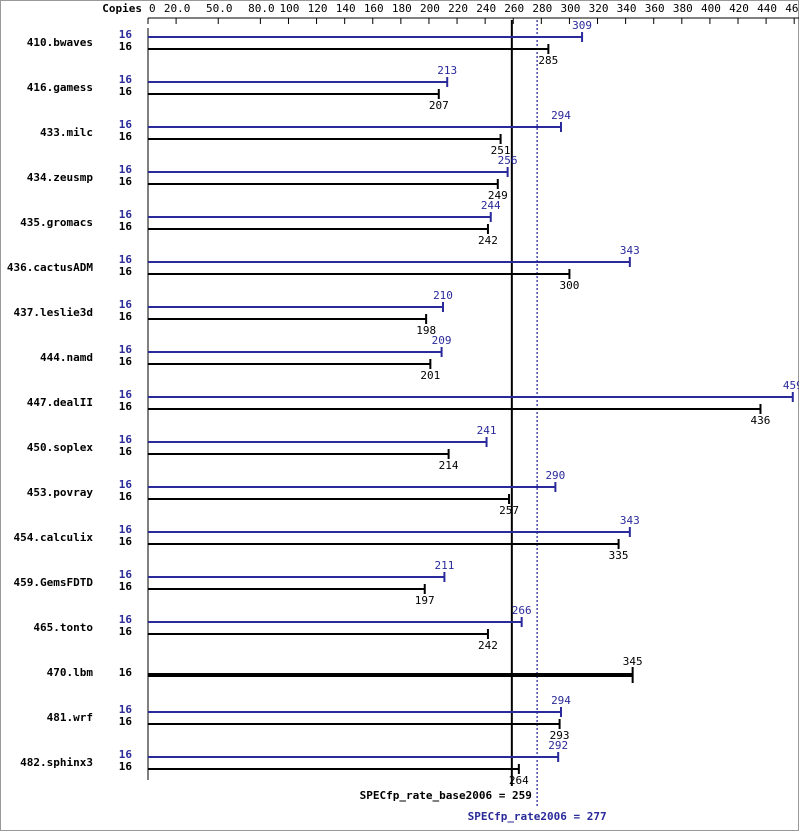 The height and width of the screenshot is (831, 799). Describe the element at coordinates (501, 150) in the screenshot. I see `value-label: 251` at that location.